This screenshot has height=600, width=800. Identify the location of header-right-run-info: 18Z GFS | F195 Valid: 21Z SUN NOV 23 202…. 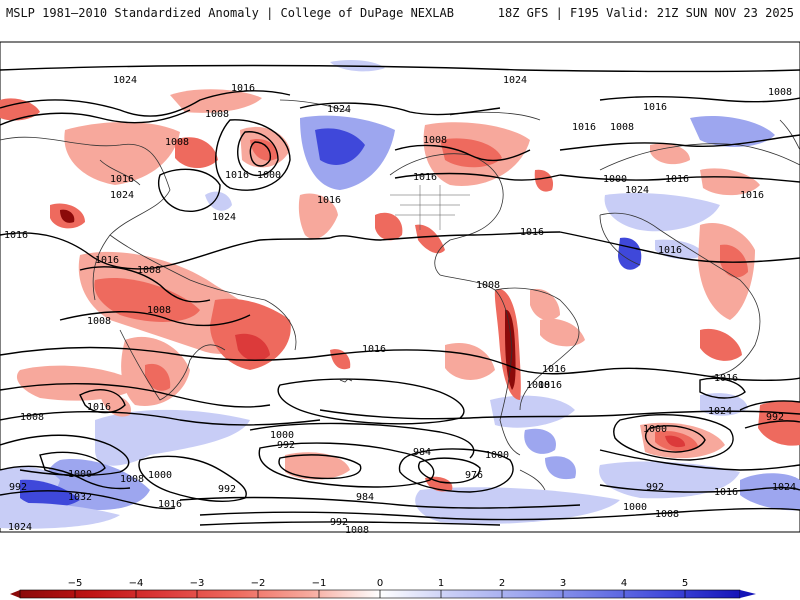
(645, 13).